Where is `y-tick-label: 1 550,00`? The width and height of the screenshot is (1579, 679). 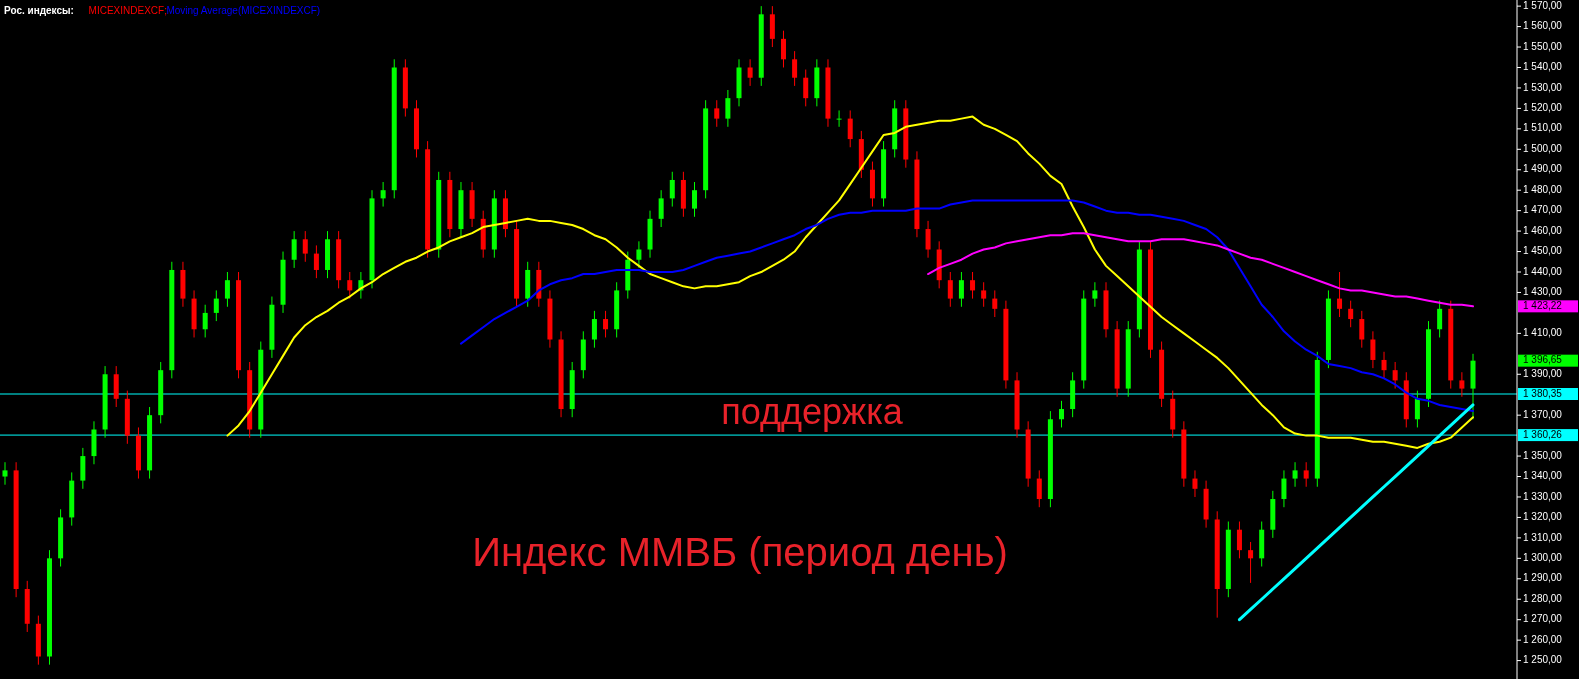
y-tick-label: 1 550,00 is located at coordinates (1543, 46).